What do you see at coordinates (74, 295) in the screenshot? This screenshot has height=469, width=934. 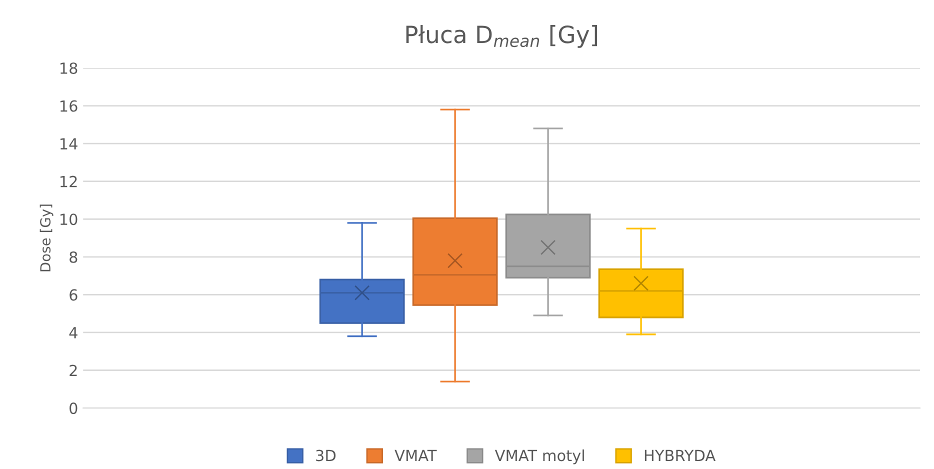 I see `y-tick-label: 6` at bounding box center [74, 295].